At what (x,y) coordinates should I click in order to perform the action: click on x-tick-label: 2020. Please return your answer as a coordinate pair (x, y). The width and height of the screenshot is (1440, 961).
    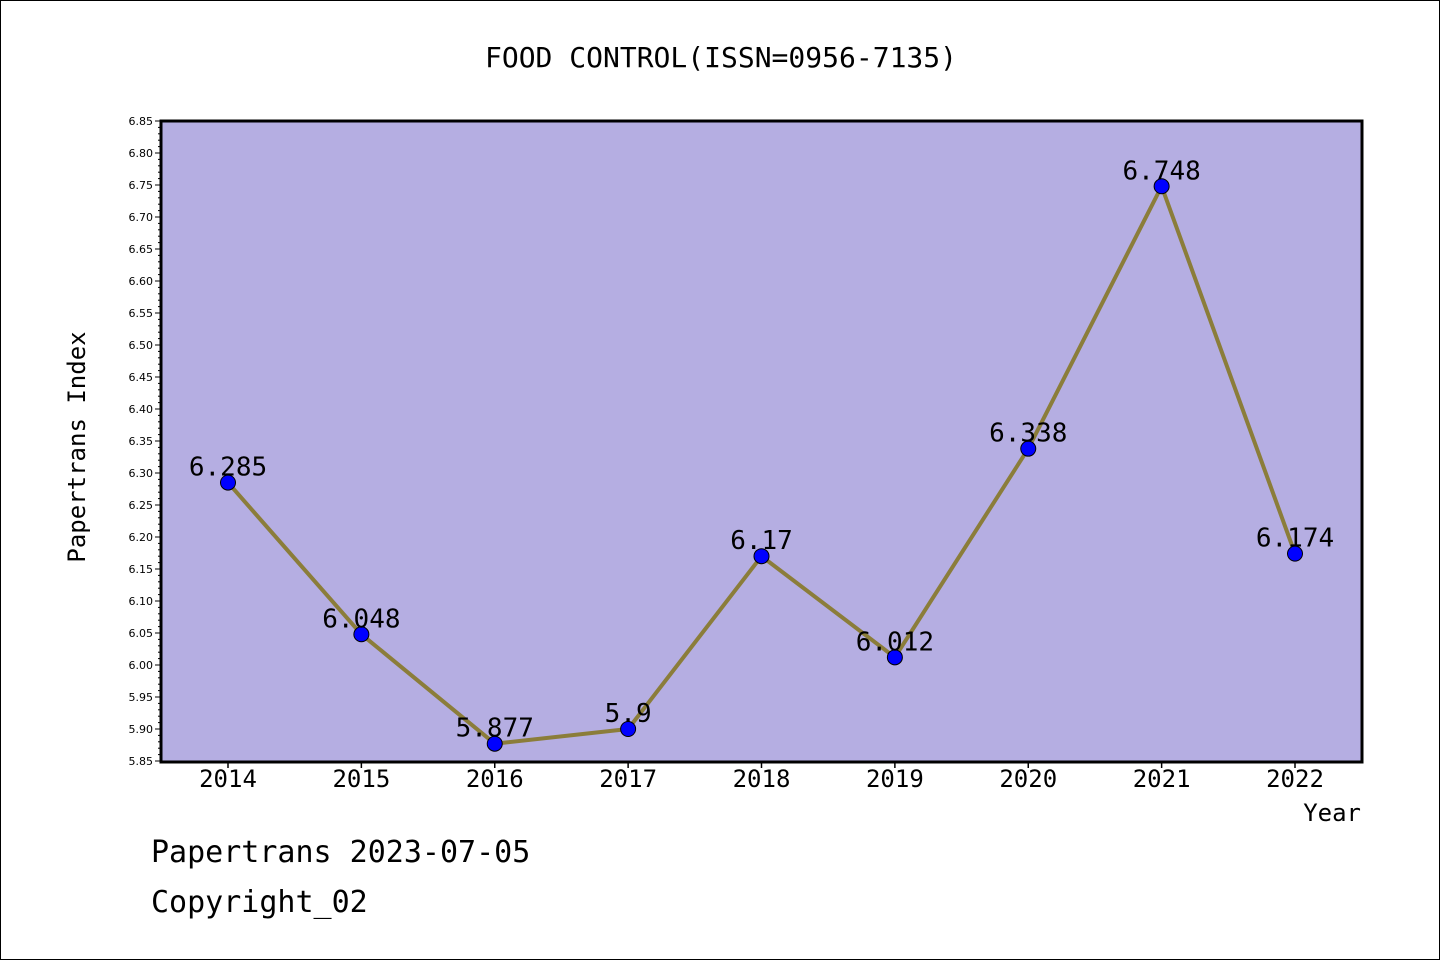
    Looking at the image, I should click on (1028, 779).